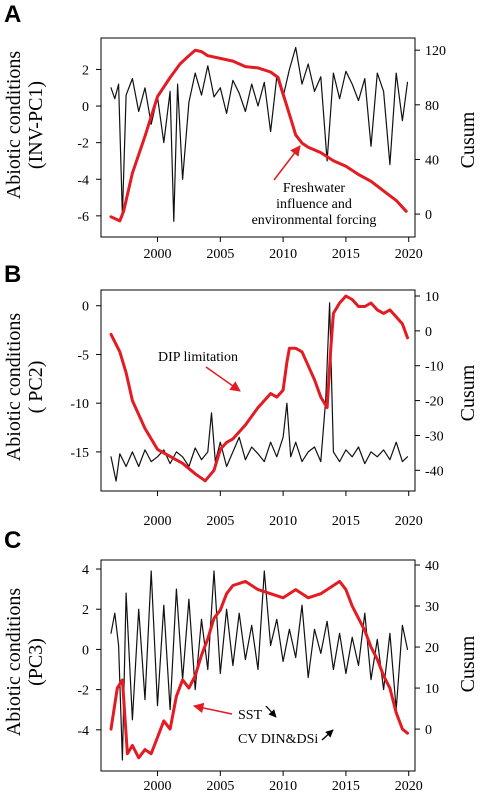 Image resolution: width=485 pixels, height=799 pixels. I want to click on left-axis-ticks-a: 2 0 -2 -4 -6, so click(89, 144).